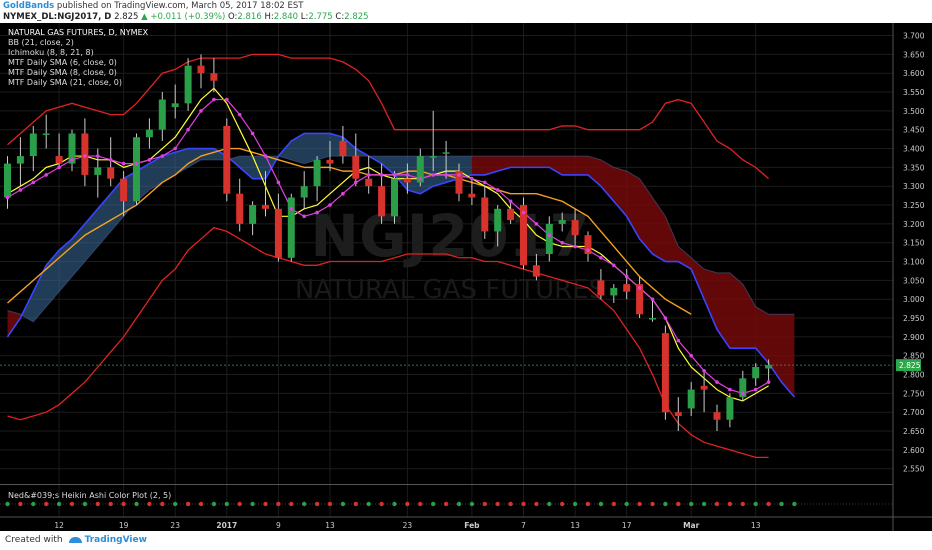 This screenshot has height=550, width=932. What do you see at coordinates (226, 525) in the screenshot?
I see `time-tick-label: 2017` at bounding box center [226, 525].